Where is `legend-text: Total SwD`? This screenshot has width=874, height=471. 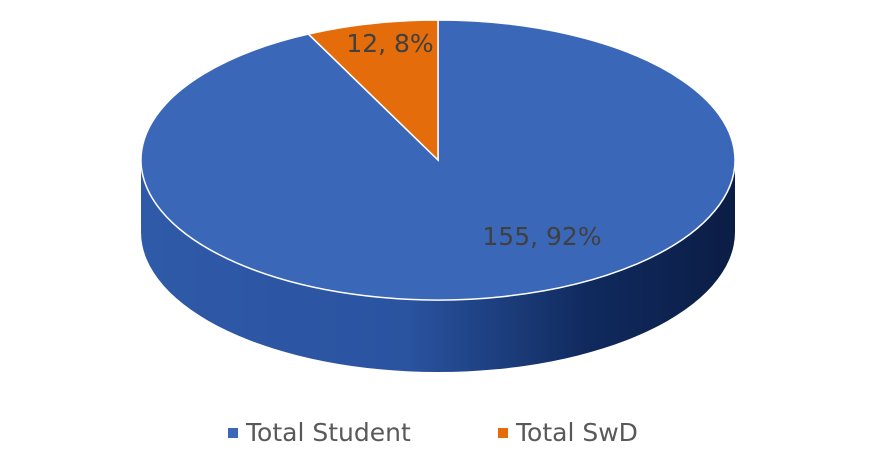 legend-text: Total SwD is located at coordinates (576, 432).